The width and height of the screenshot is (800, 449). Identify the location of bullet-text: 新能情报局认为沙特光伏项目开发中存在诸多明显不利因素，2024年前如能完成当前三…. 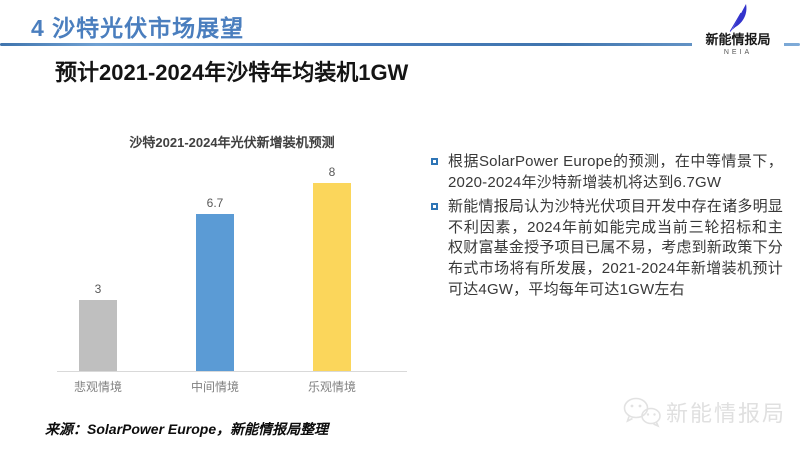
(615, 248).